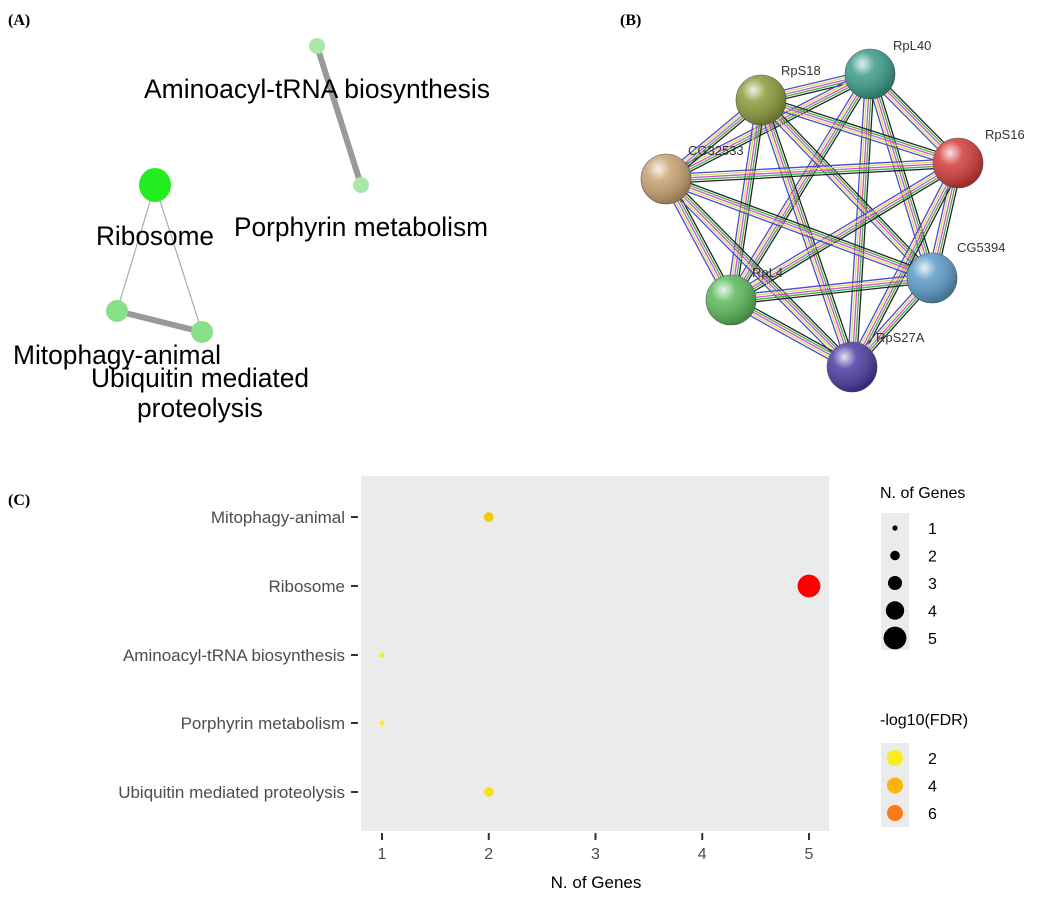  I want to click on label-ribosome: Ribosome, so click(155, 236).